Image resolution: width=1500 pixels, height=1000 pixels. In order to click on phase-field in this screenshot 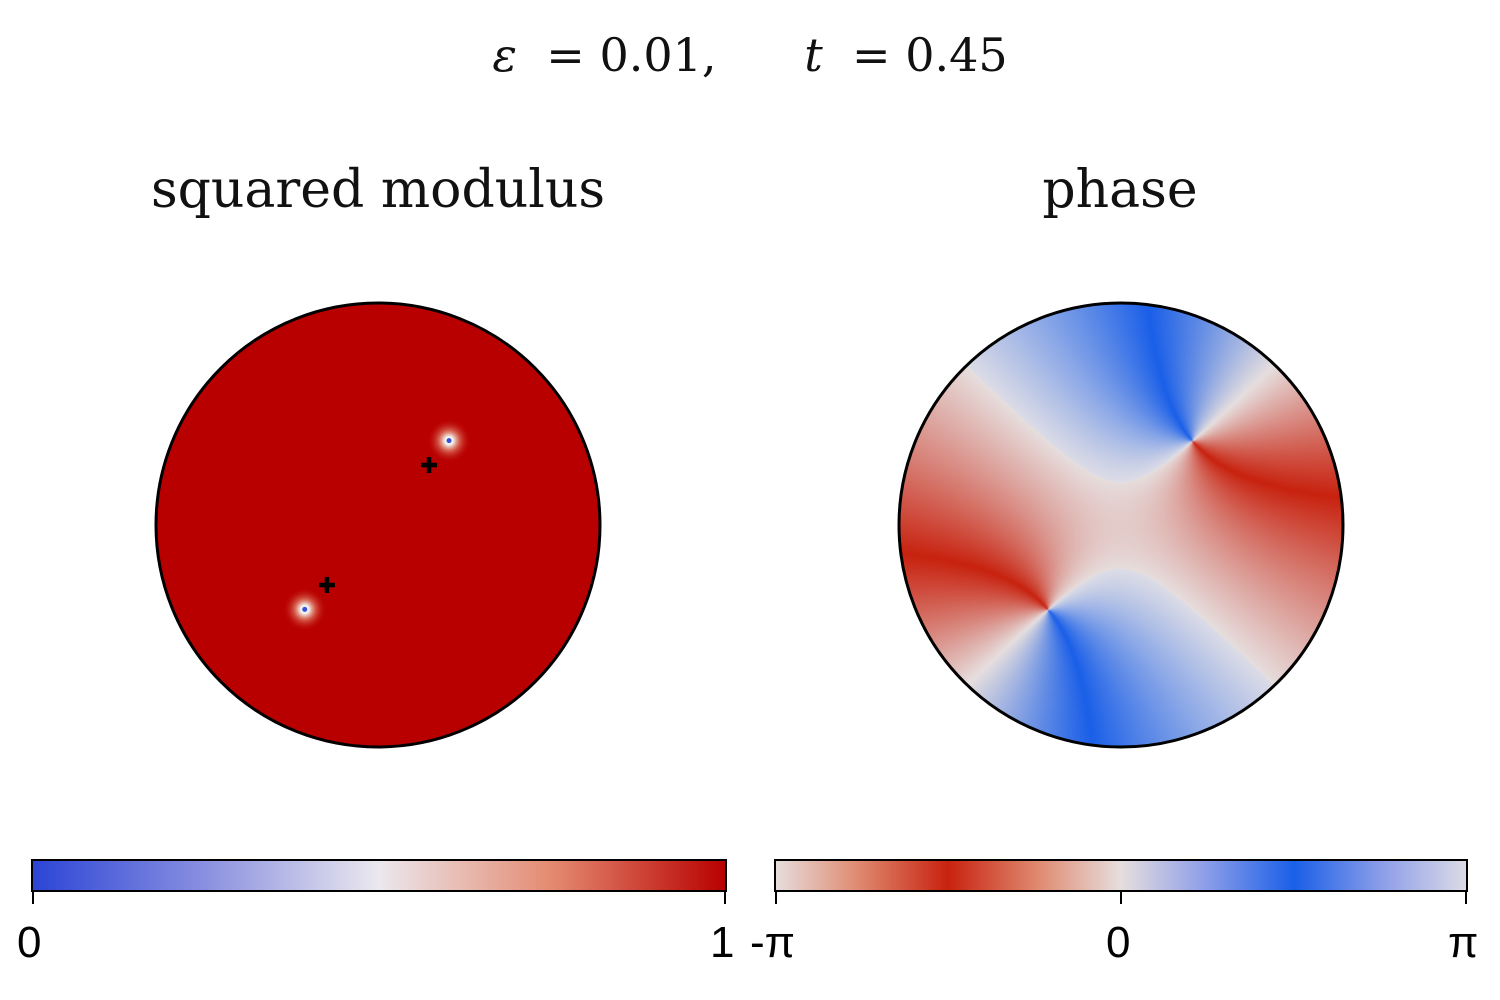, I will do `click(1121, 525)`.